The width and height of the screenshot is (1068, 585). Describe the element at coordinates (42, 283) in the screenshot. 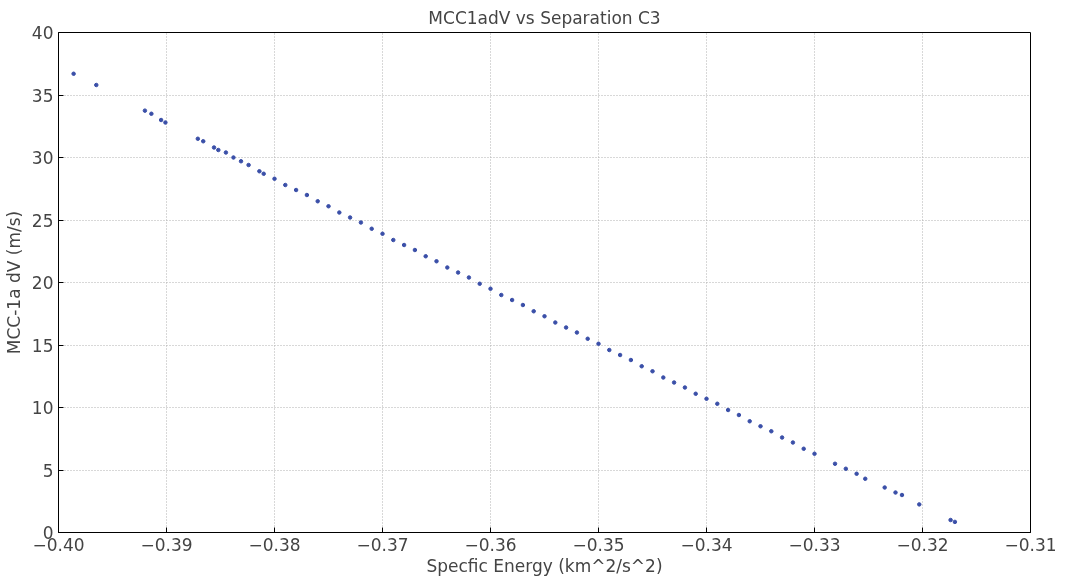

I see `y-tick-label: 20` at that location.